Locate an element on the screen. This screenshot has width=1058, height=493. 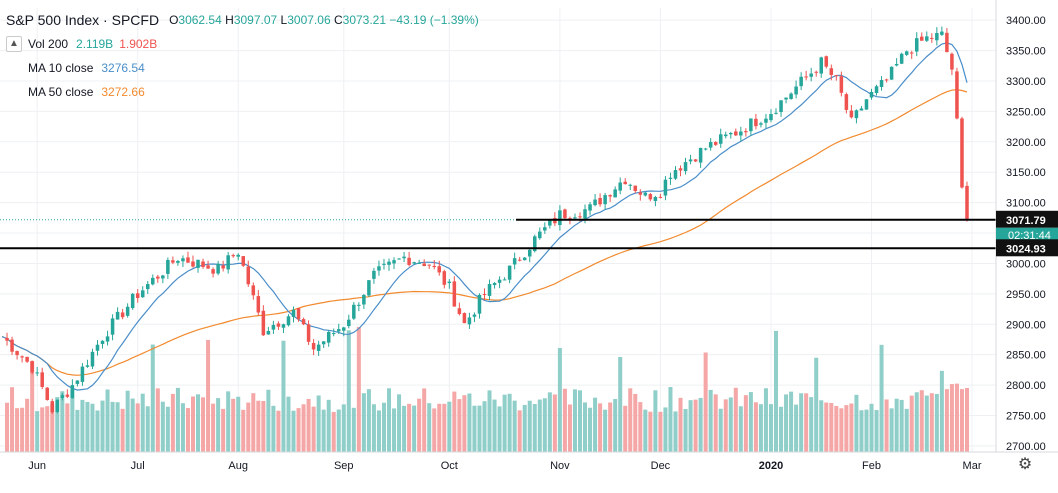
symbol-name: S&P 500 Index is located at coordinates (53, 20).